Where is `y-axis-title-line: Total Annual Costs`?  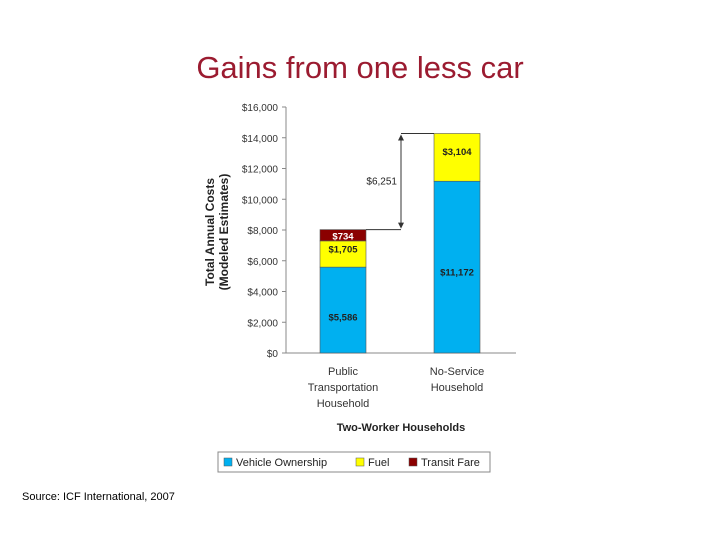
y-axis-title-line: Total Annual Costs is located at coordinates (210, 232).